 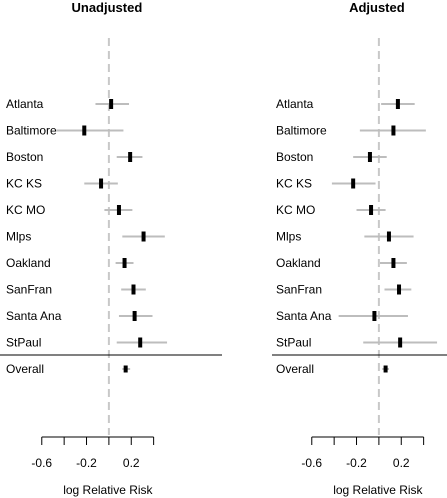 I want to click on panel-title: Adjusted, so click(x=377, y=7).